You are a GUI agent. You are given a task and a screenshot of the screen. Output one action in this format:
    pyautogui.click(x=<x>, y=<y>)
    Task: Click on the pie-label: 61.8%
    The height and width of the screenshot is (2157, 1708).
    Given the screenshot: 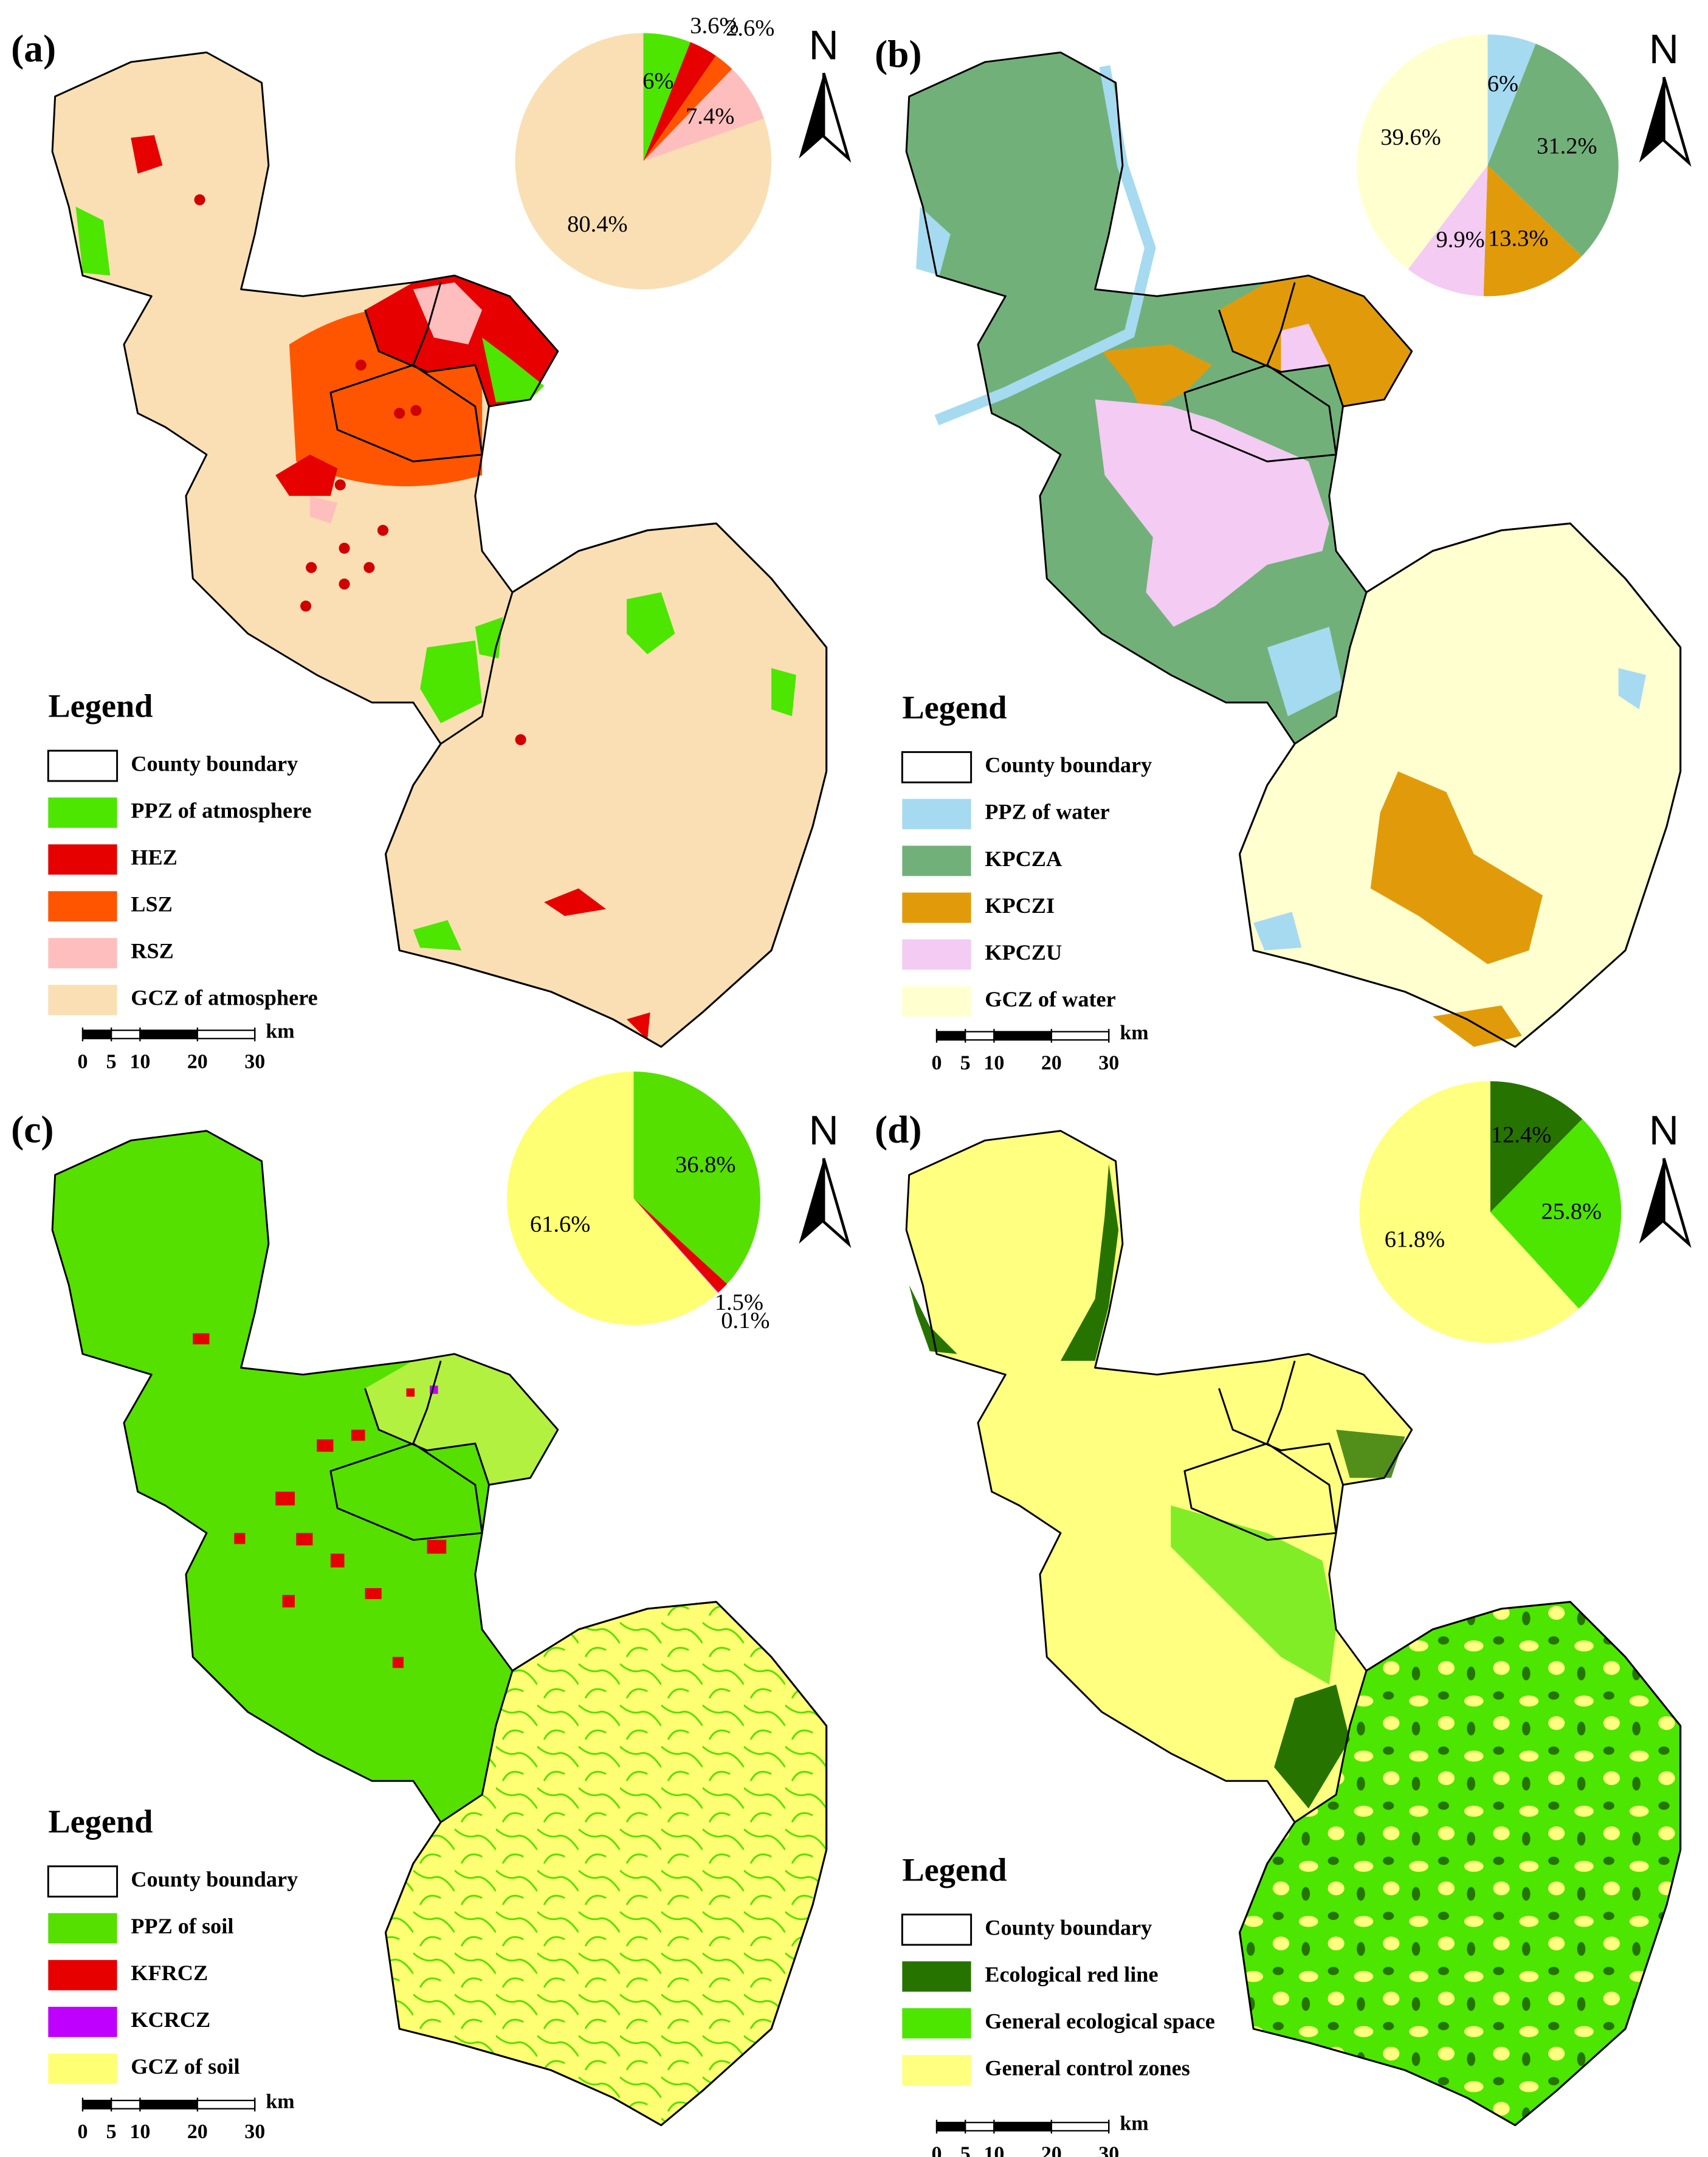 What is the action you would take?
    pyautogui.click(x=1415, y=1240)
    